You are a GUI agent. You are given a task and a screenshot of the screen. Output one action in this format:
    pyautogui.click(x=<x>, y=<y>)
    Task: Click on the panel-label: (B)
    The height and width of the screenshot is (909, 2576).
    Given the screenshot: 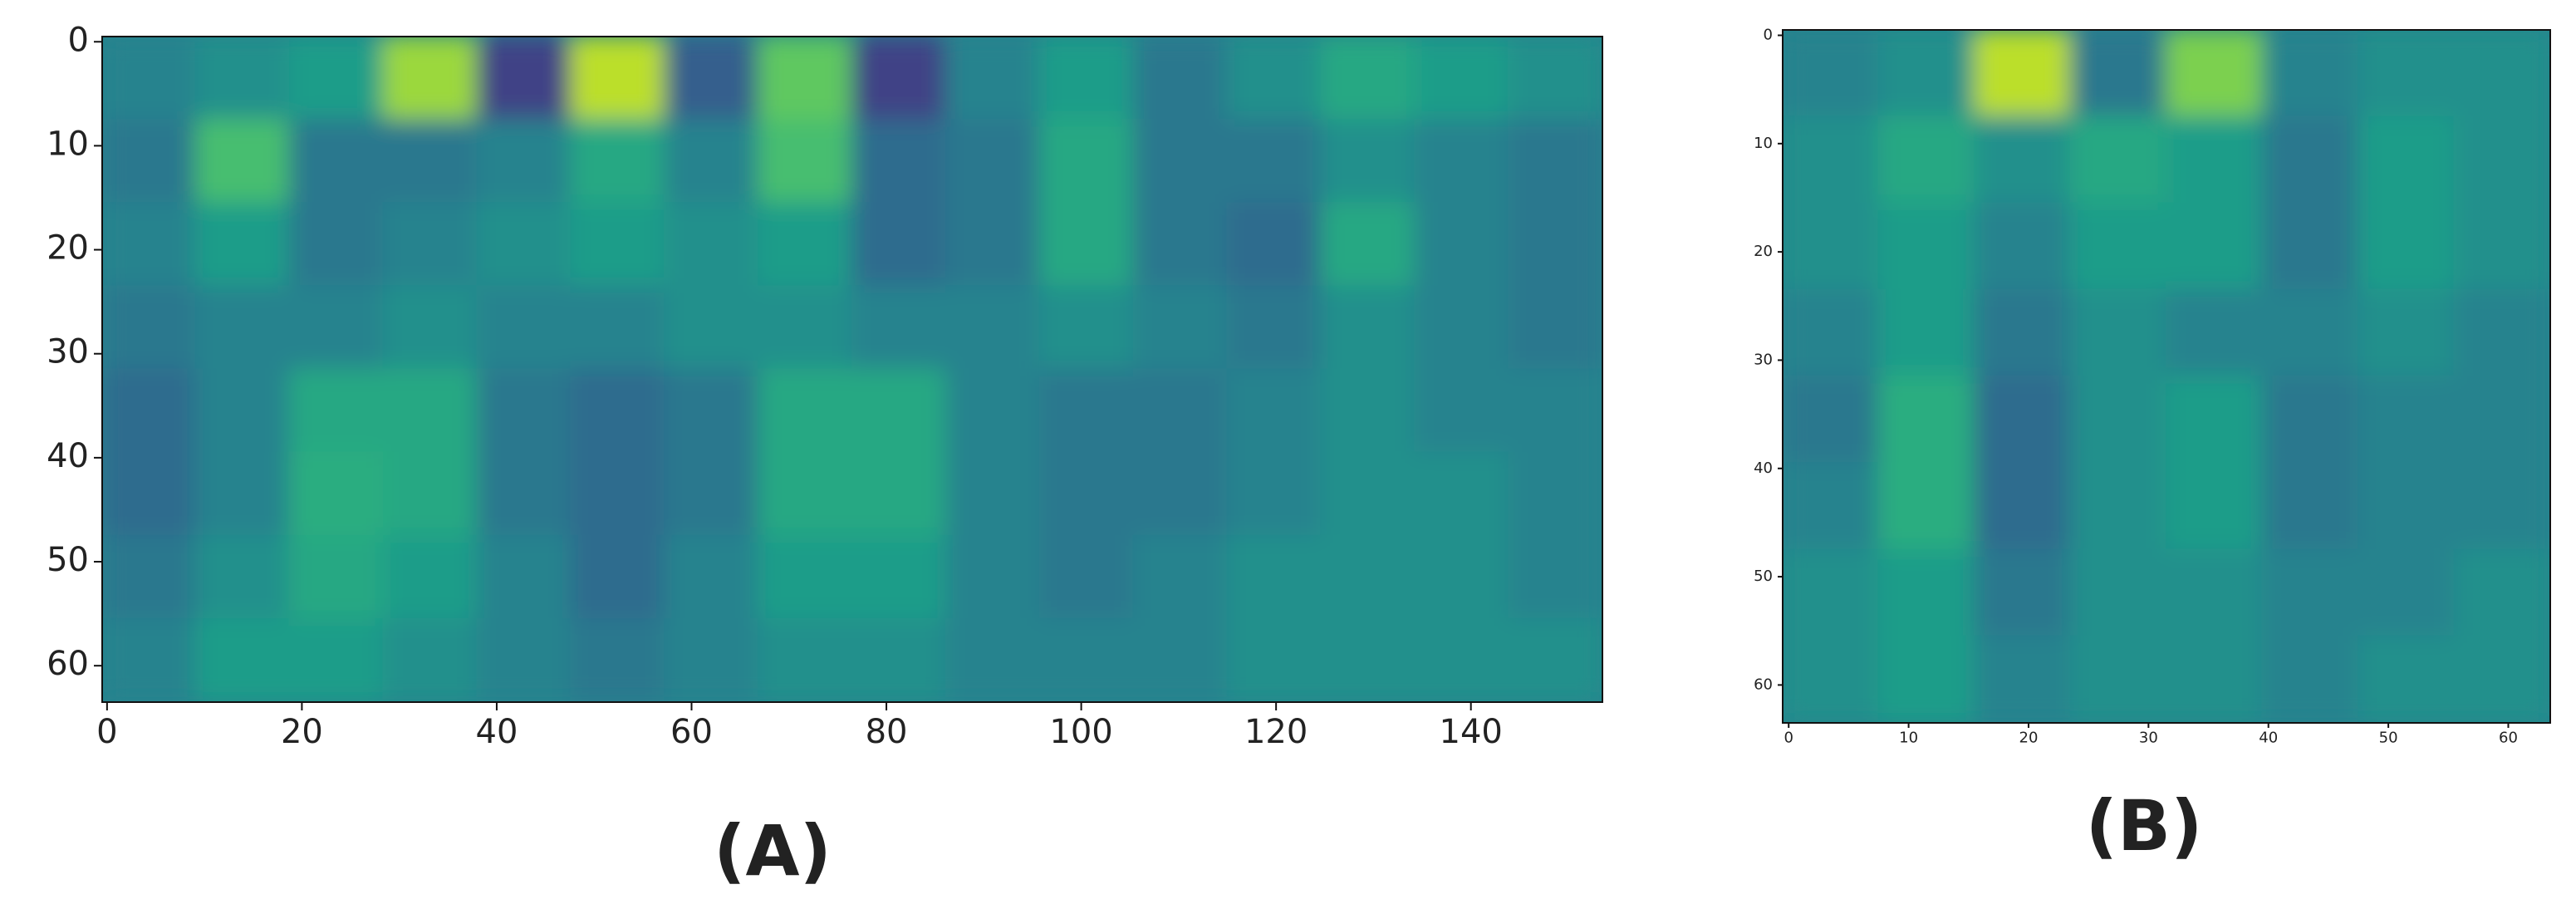 What is the action you would take?
    pyautogui.click(x=2144, y=826)
    